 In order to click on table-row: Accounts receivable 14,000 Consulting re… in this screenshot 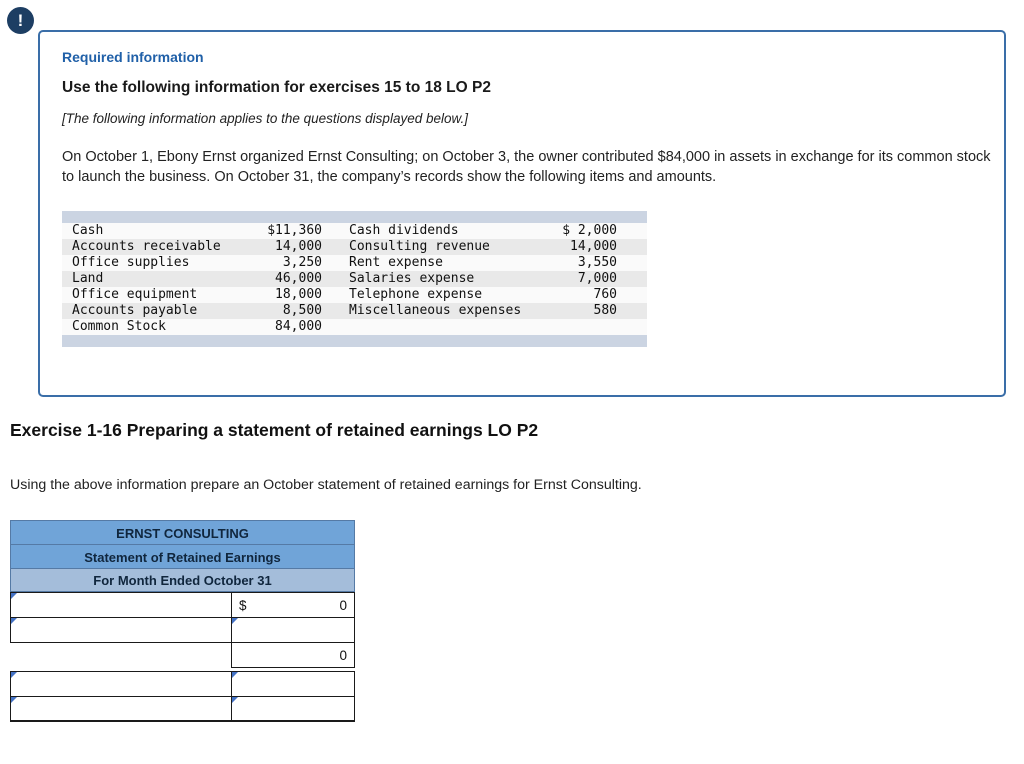, I will do `click(354, 247)`.